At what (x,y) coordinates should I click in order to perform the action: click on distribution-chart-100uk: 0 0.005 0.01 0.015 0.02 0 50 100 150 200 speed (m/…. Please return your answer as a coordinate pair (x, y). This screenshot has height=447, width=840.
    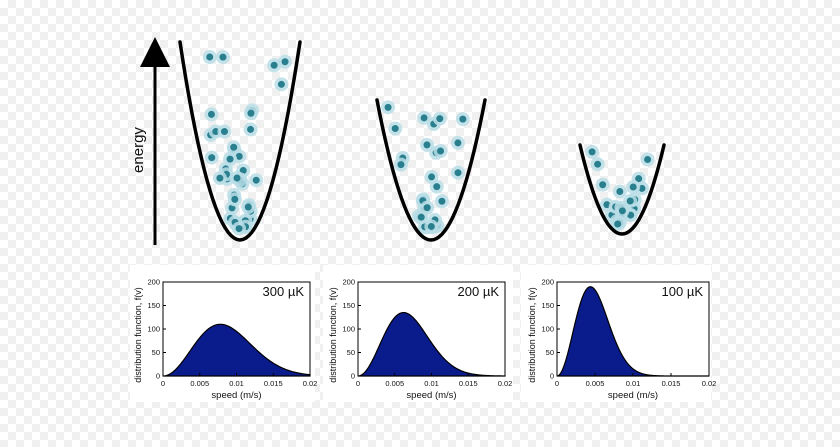
    Looking at the image, I should click on (618, 333).